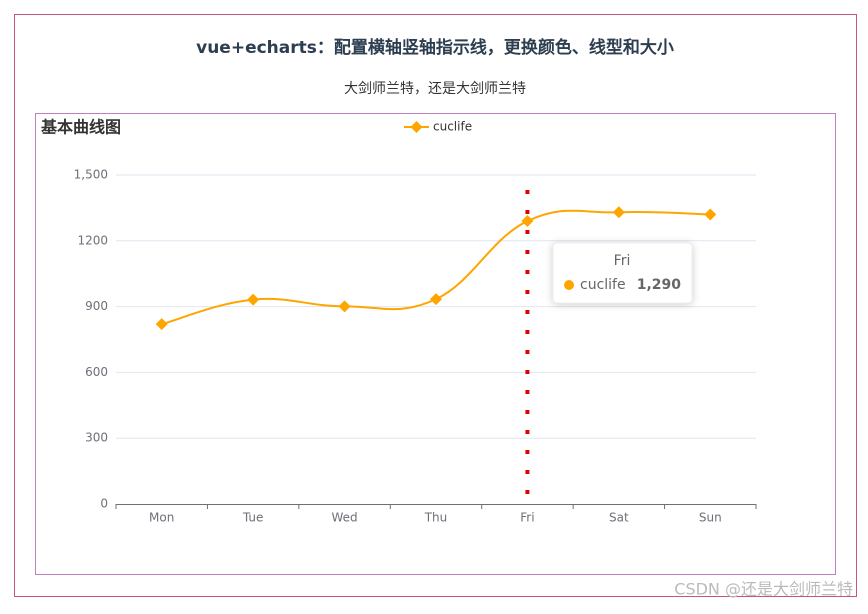 This screenshot has height=614, width=868. What do you see at coordinates (91, 175) in the screenshot?
I see `y-tick-label: 1,500` at bounding box center [91, 175].